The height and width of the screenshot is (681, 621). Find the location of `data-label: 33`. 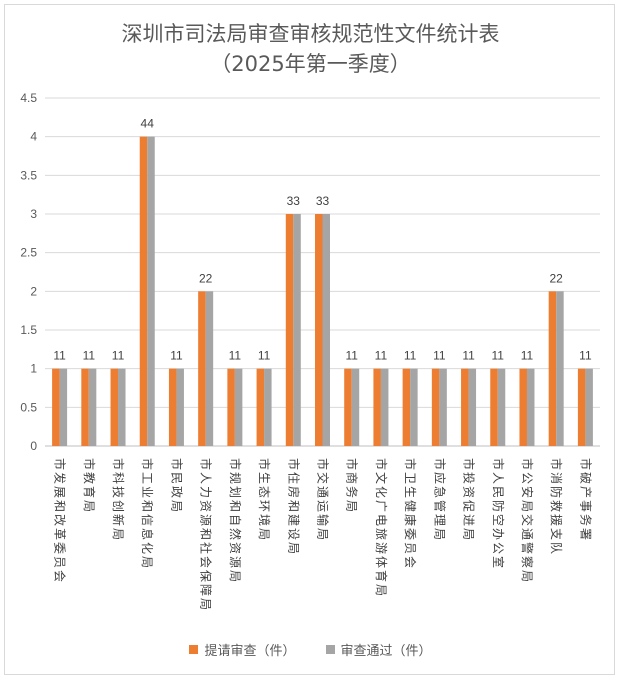

data-label: 33 is located at coordinates (323, 201).